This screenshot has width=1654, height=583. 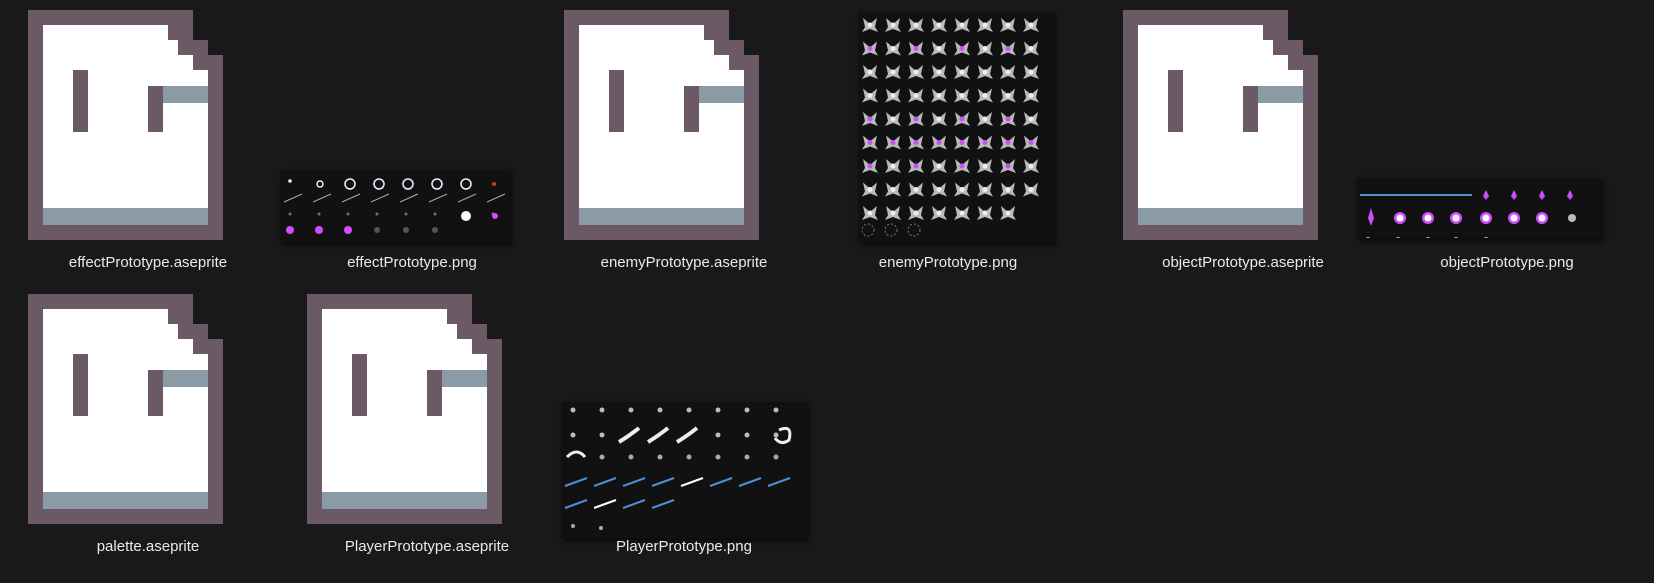 I want to click on file-tile-palette-aseprite: palette.aseprite, so click(x=148, y=427).